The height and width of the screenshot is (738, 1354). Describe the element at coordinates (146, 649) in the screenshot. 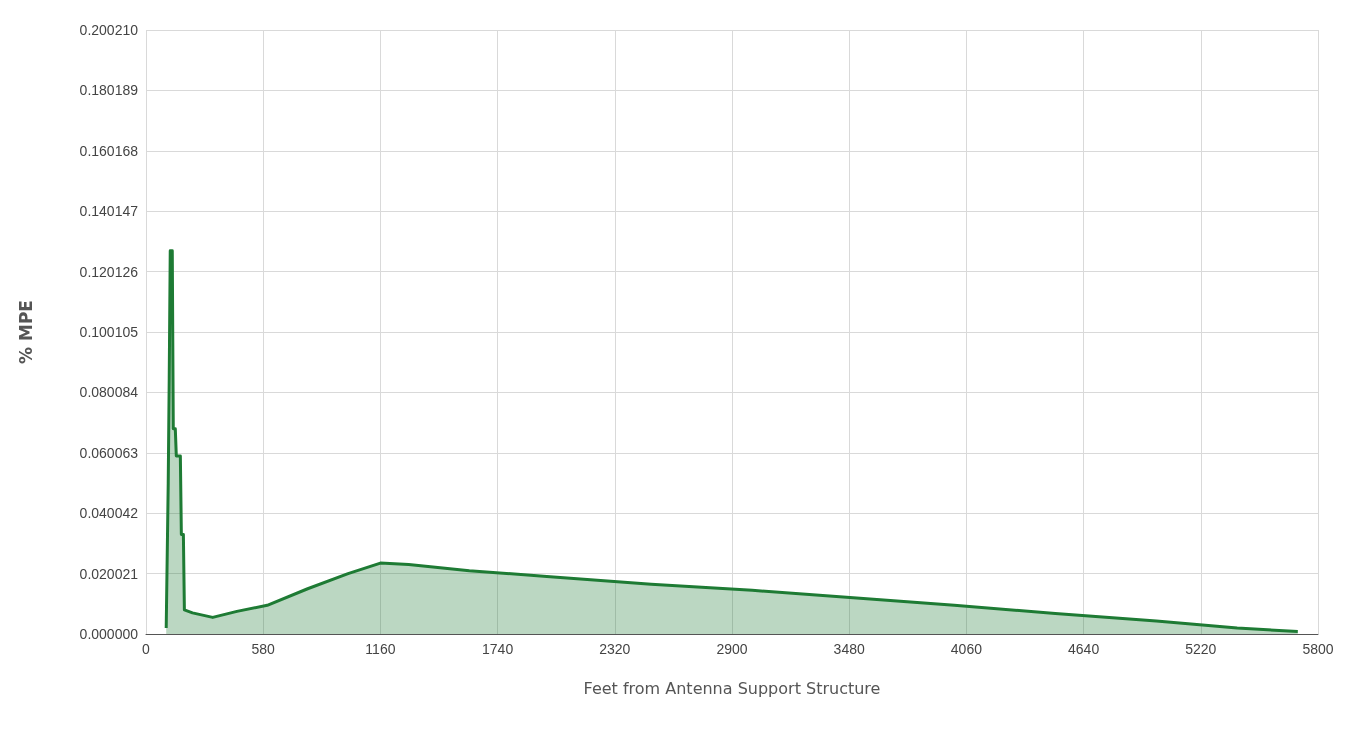

I see `x-tick-label: 0` at that location.